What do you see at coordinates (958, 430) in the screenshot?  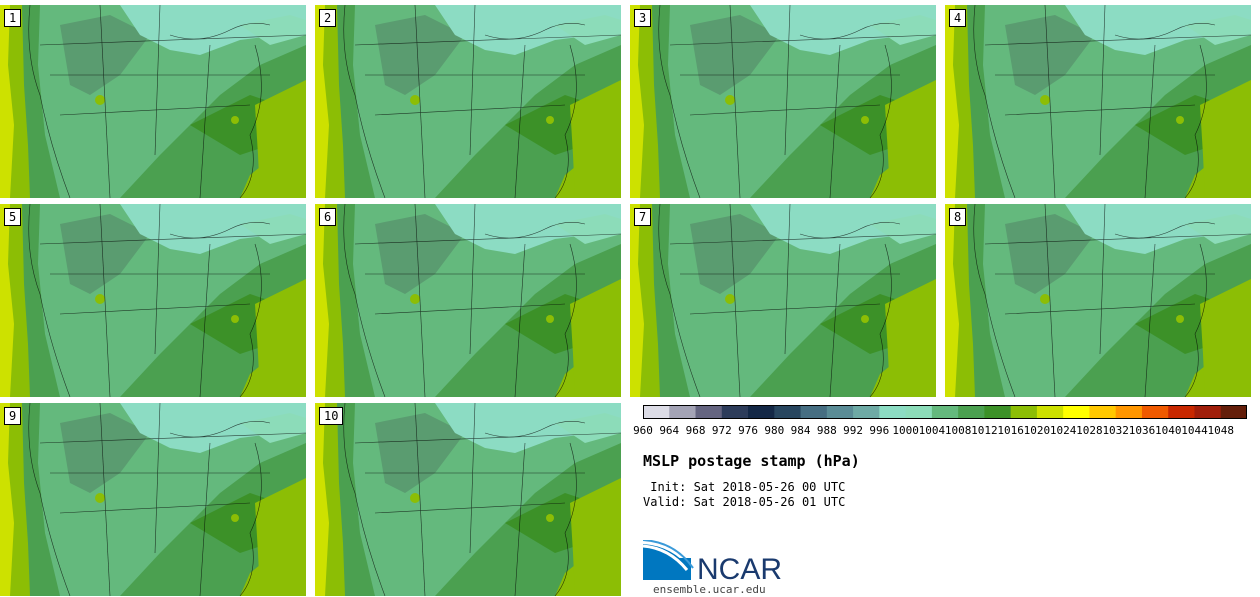 I see `colorbar-tick-label: 1008` at bounding box center [958, 430].